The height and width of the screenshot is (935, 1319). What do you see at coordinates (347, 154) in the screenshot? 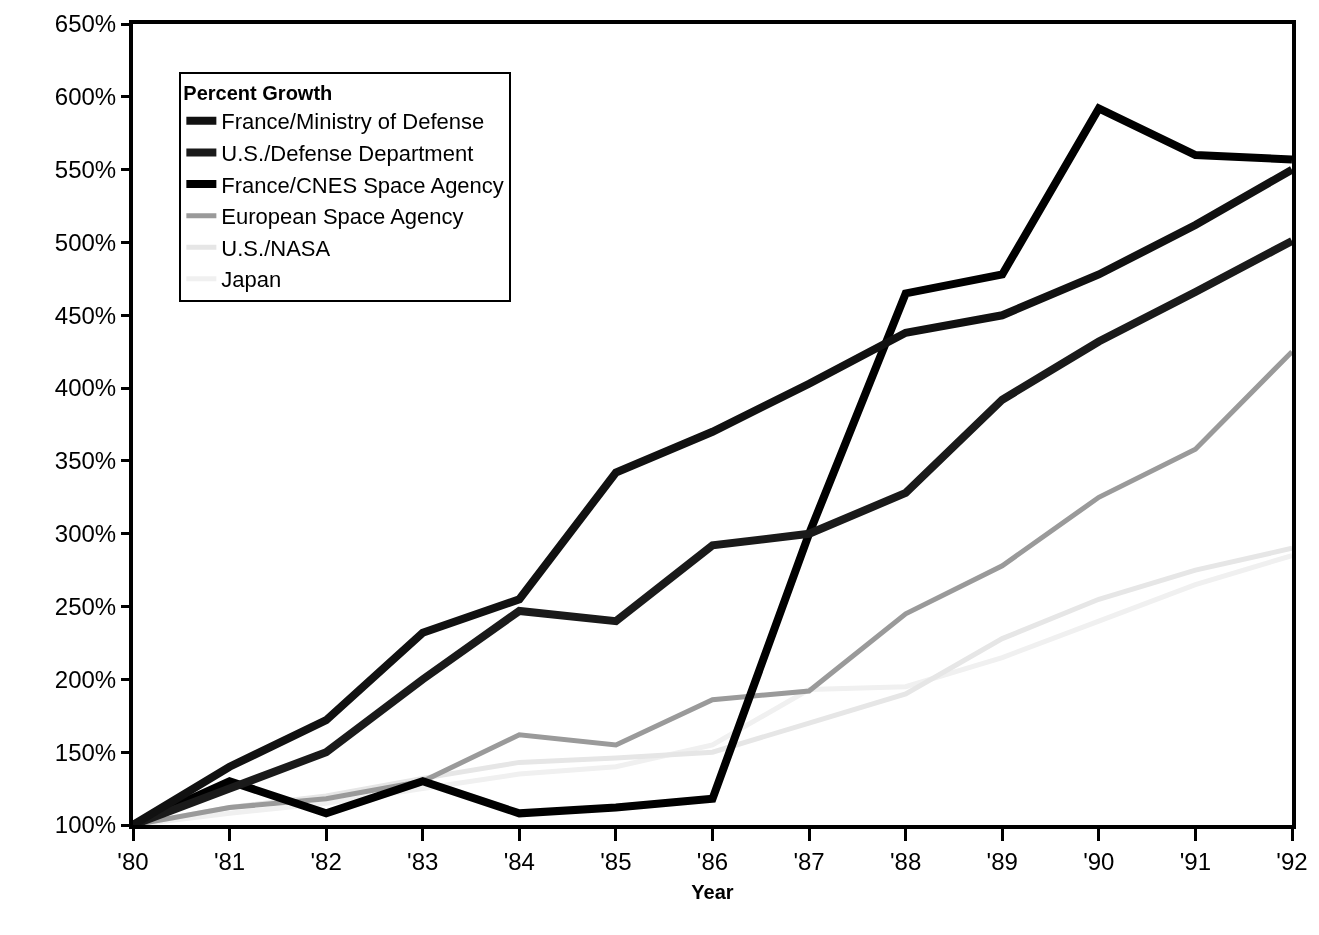
I see `legend-label: U.S./Defense Department` at bounding box center [347, 154].